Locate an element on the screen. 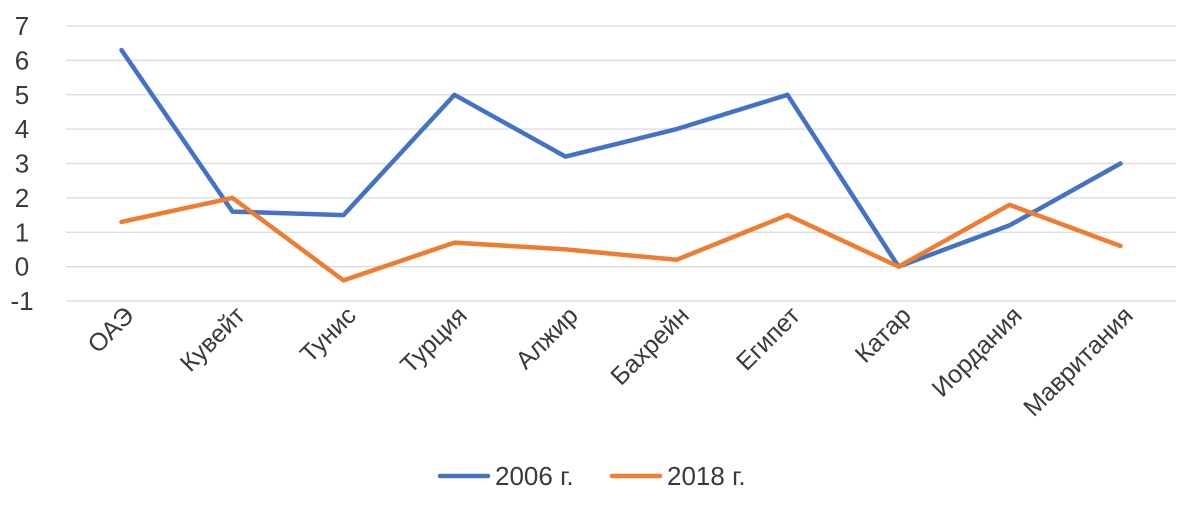 The width and height of the screenshot is (1200, 517). y-tick-label: 6 is located at coordinates (22, 60).